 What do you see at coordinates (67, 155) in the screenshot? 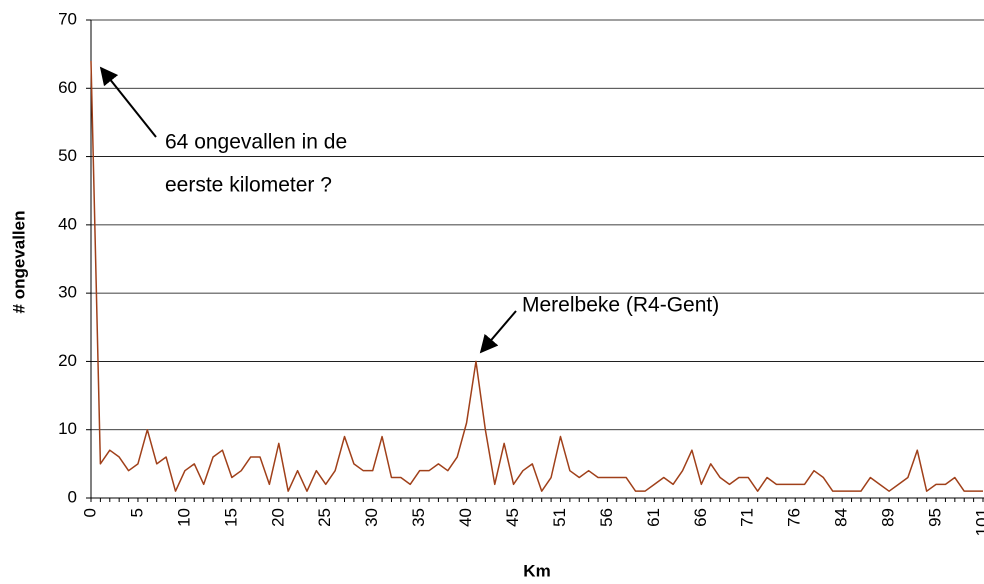
I see `y-tick-label: 50` at bounding box center [67, 155].